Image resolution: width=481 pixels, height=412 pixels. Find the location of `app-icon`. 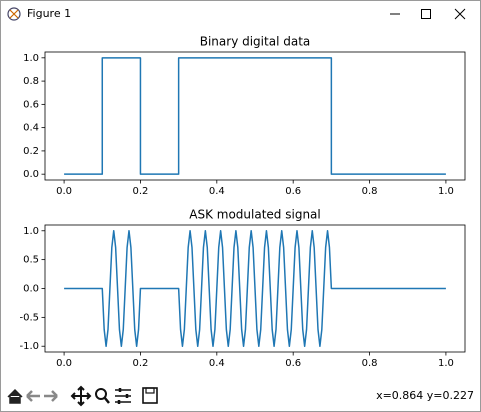

app-icon is located at coordinates (14, 14).